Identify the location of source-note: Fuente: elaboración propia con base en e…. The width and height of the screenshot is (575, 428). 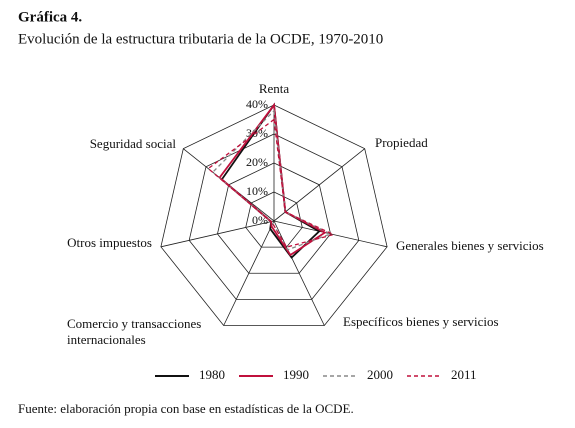
(186, 408).